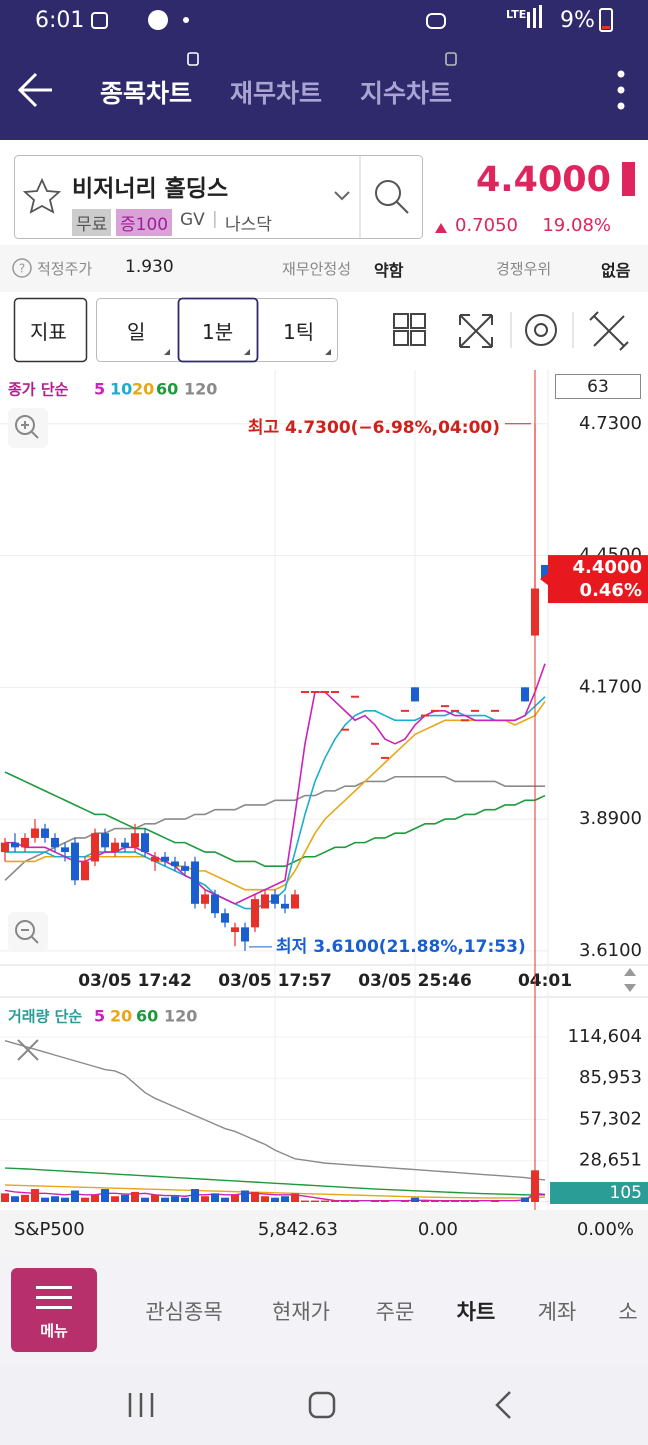 This screenshot has height=1445, width=648. I want to click on nav-item: 차트, so click(476, 1312).